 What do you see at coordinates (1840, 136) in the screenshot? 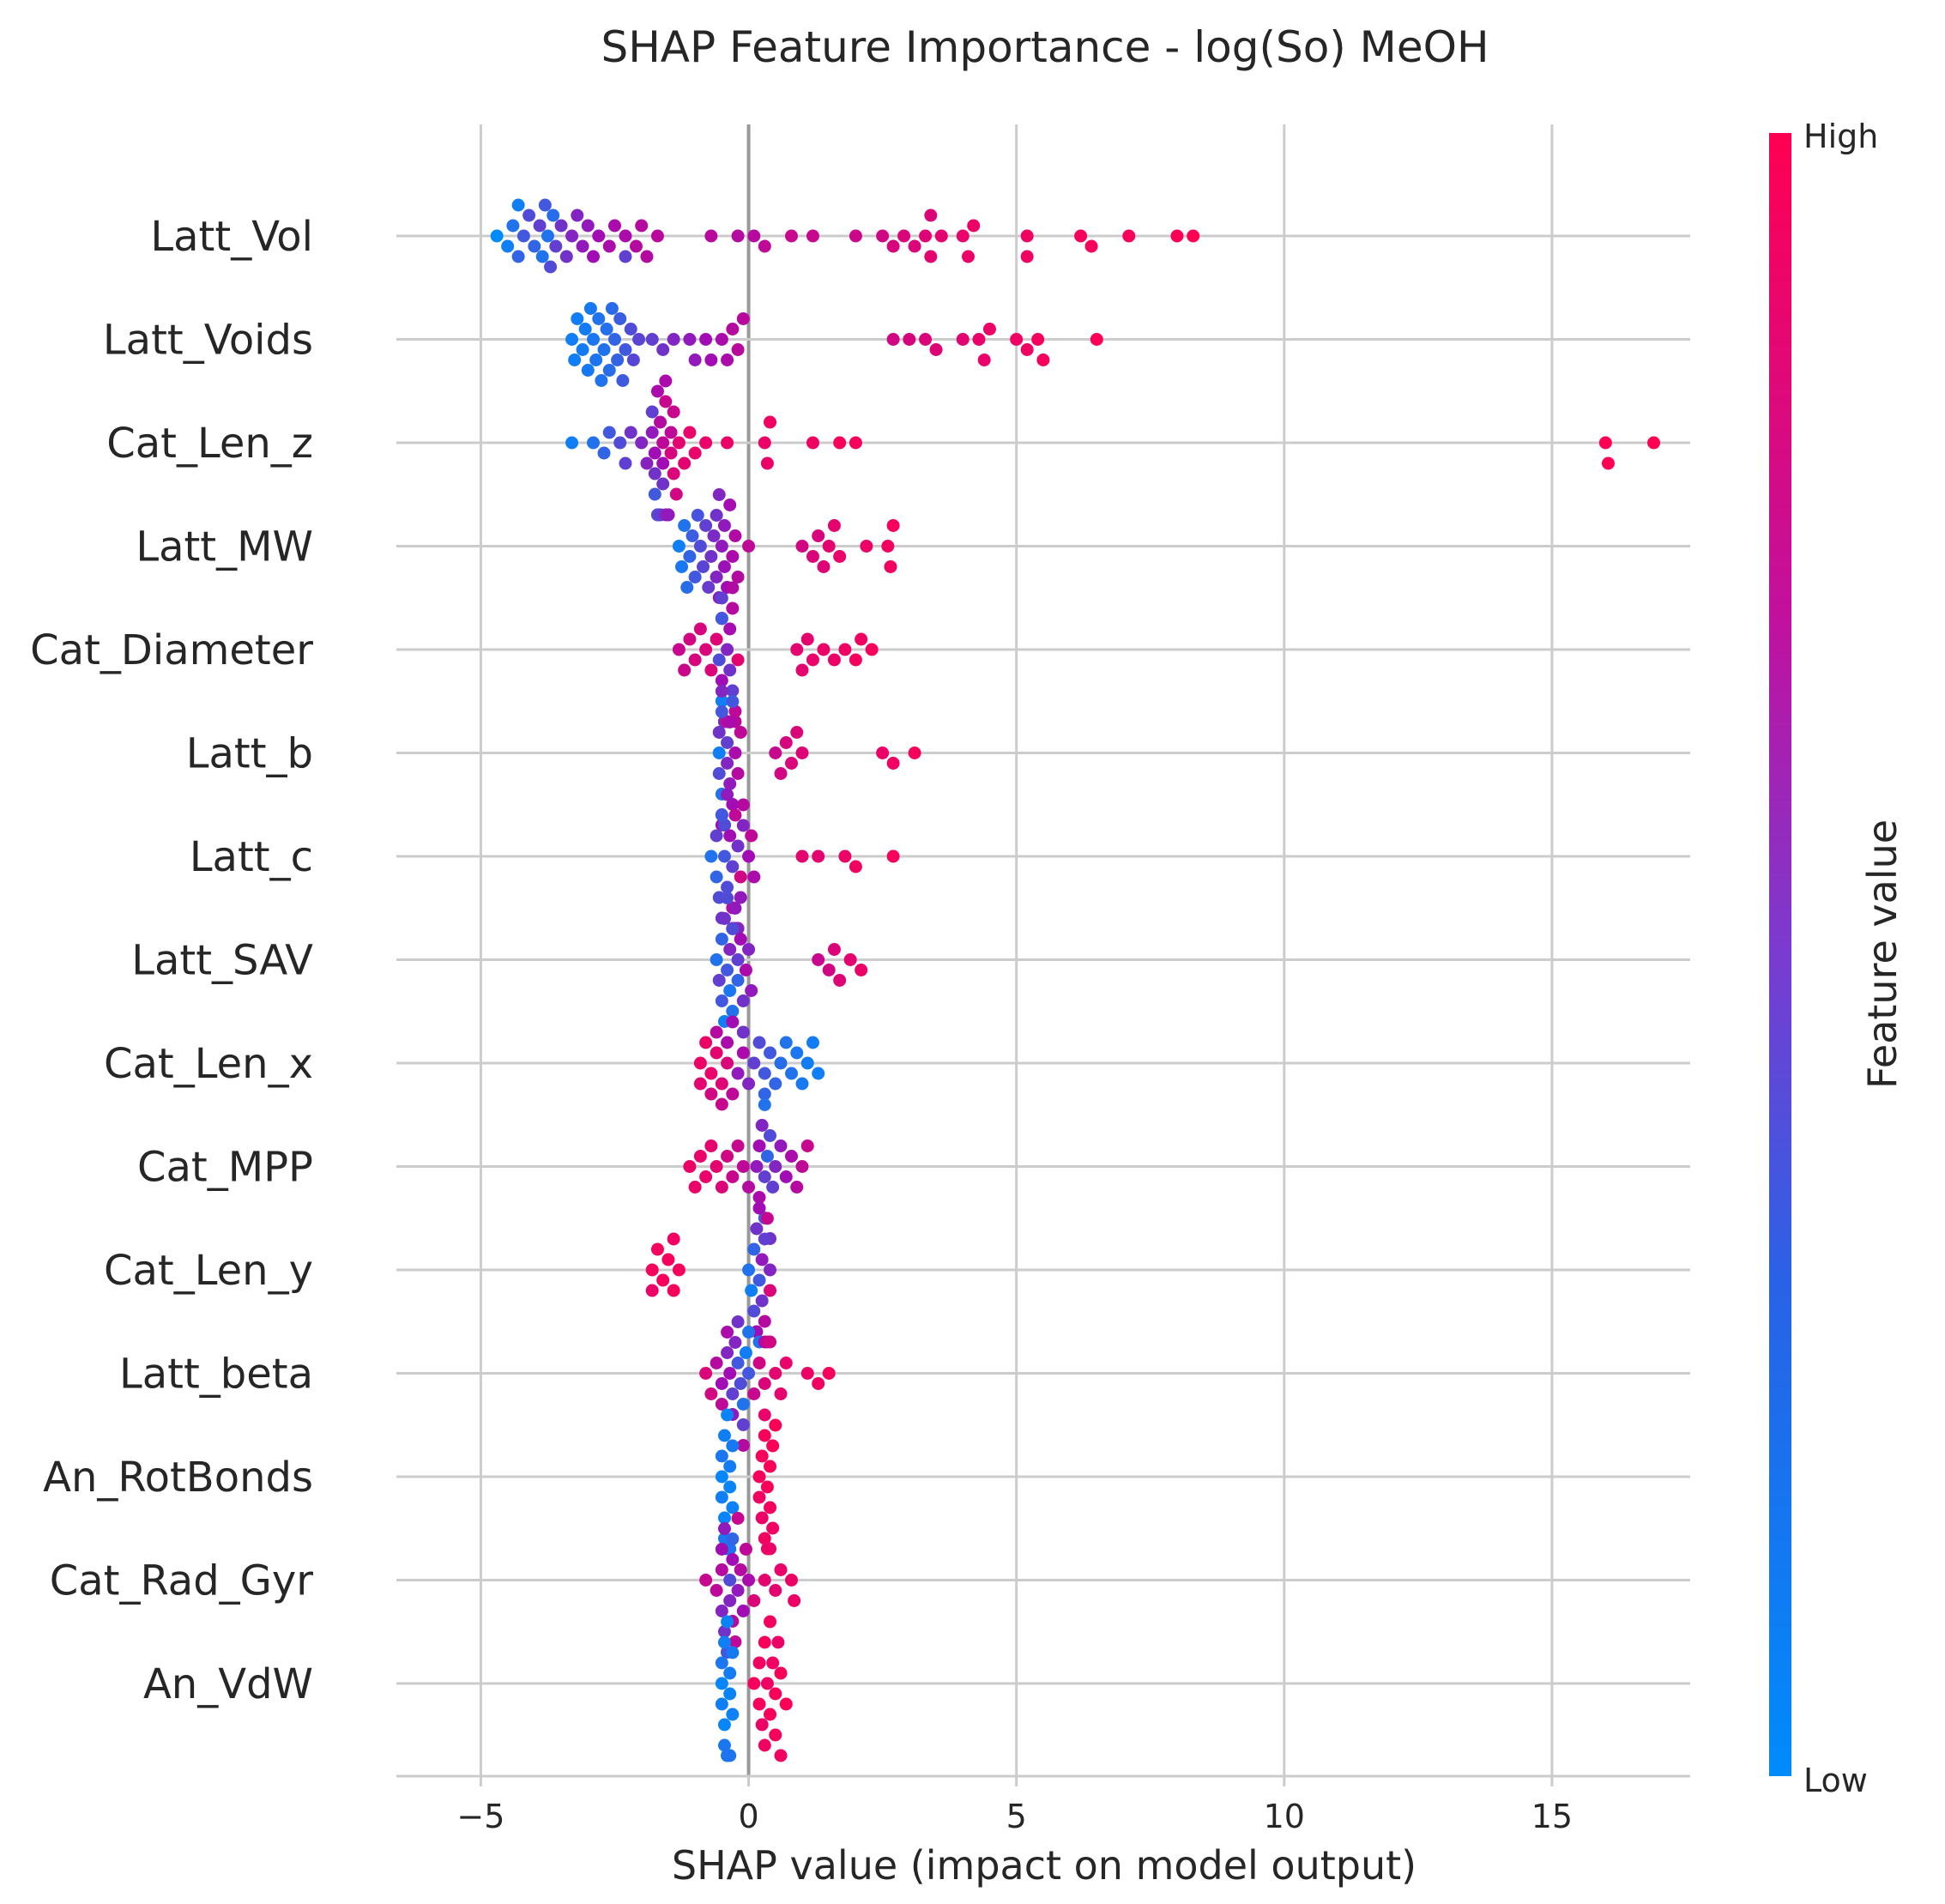
I see `colorbar-high-label: High` at bounding box center [1840, 136].